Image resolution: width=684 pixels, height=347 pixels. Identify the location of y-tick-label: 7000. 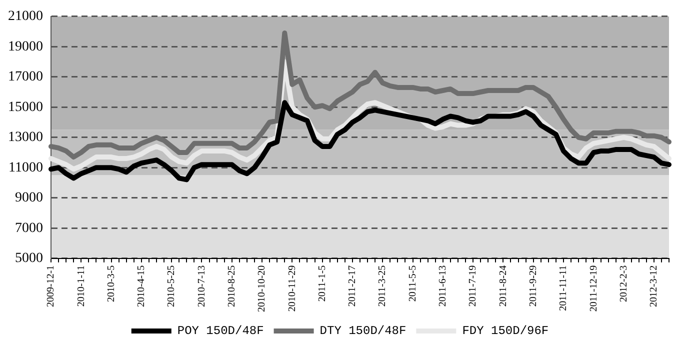
(29, 228).